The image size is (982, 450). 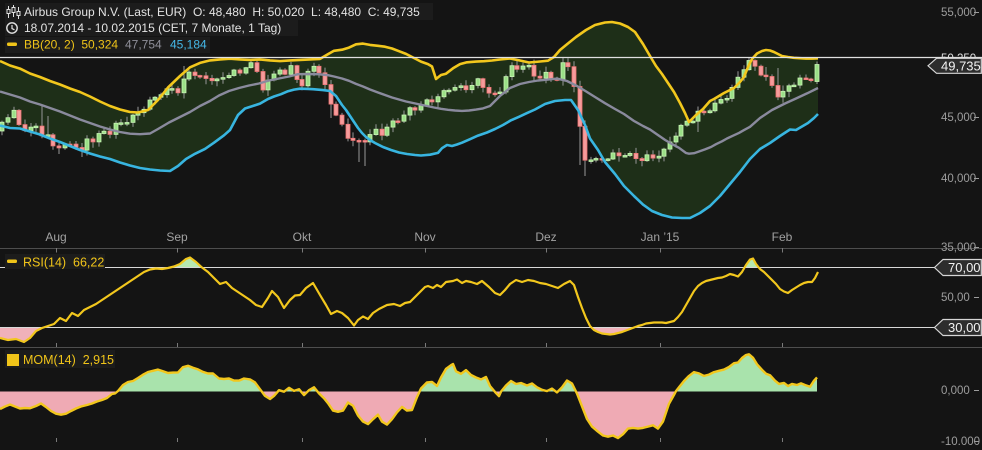 I want to click on svg-text: BB(20, 2) 50,324, so click(x=71, y=45).